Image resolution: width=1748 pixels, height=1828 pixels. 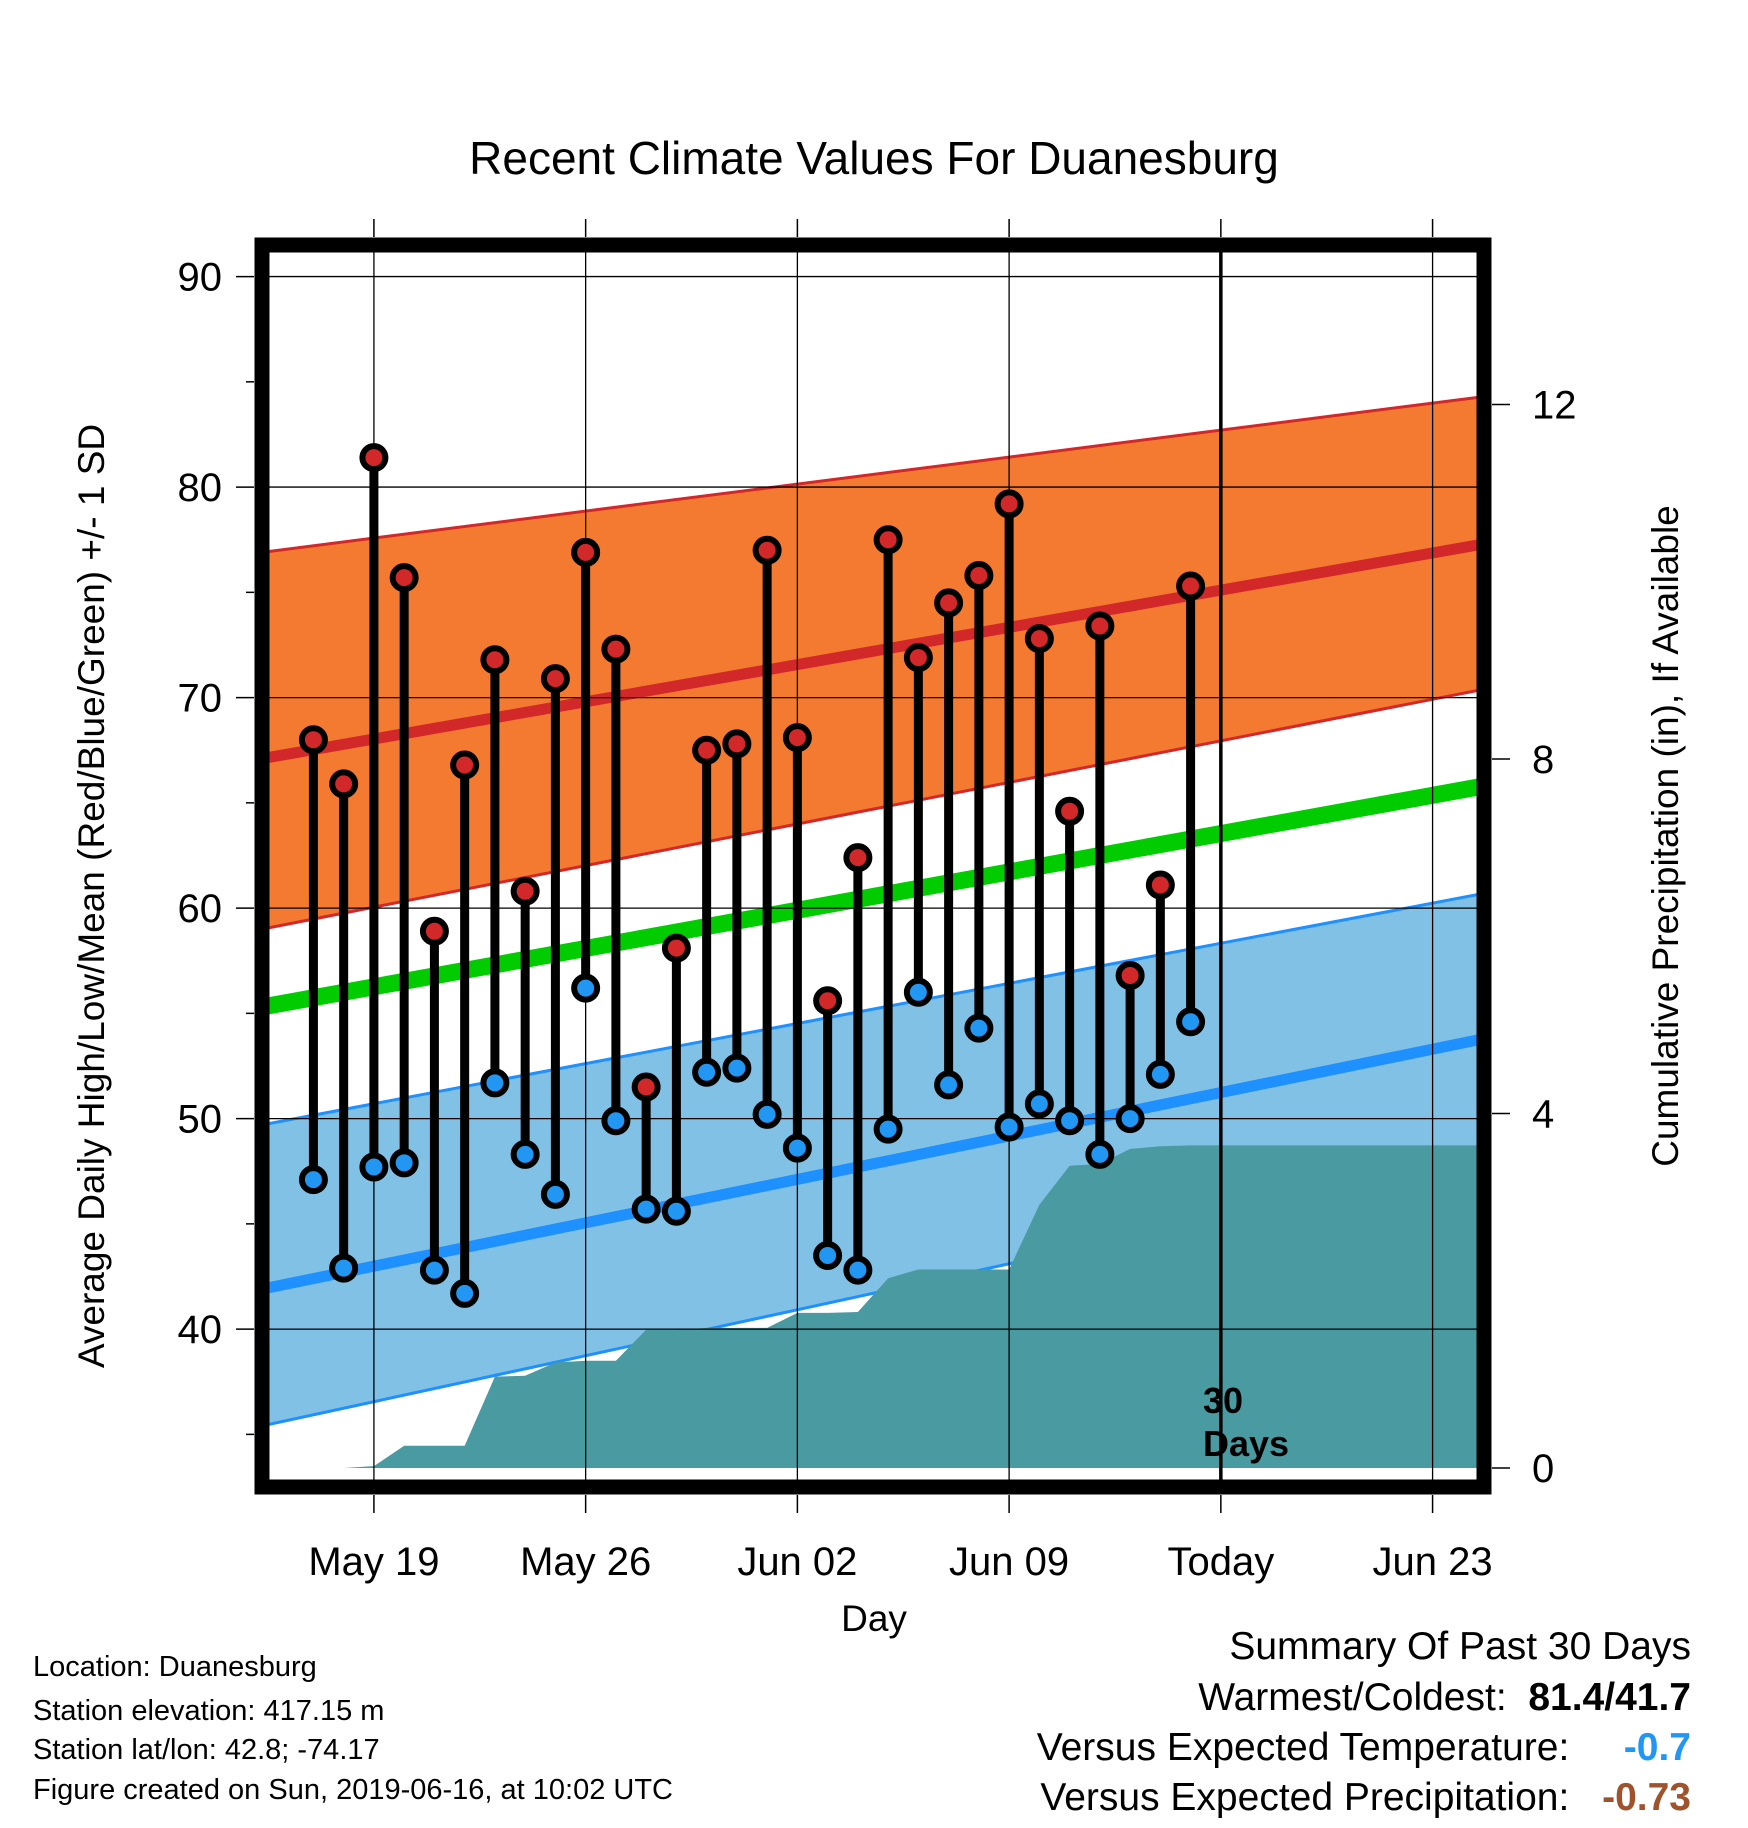 What do you see at coordinates (1009, 1562) in the screenshot?
I see `x-tick-label-3: Jun 09` at bounding box center [1009, 1562].